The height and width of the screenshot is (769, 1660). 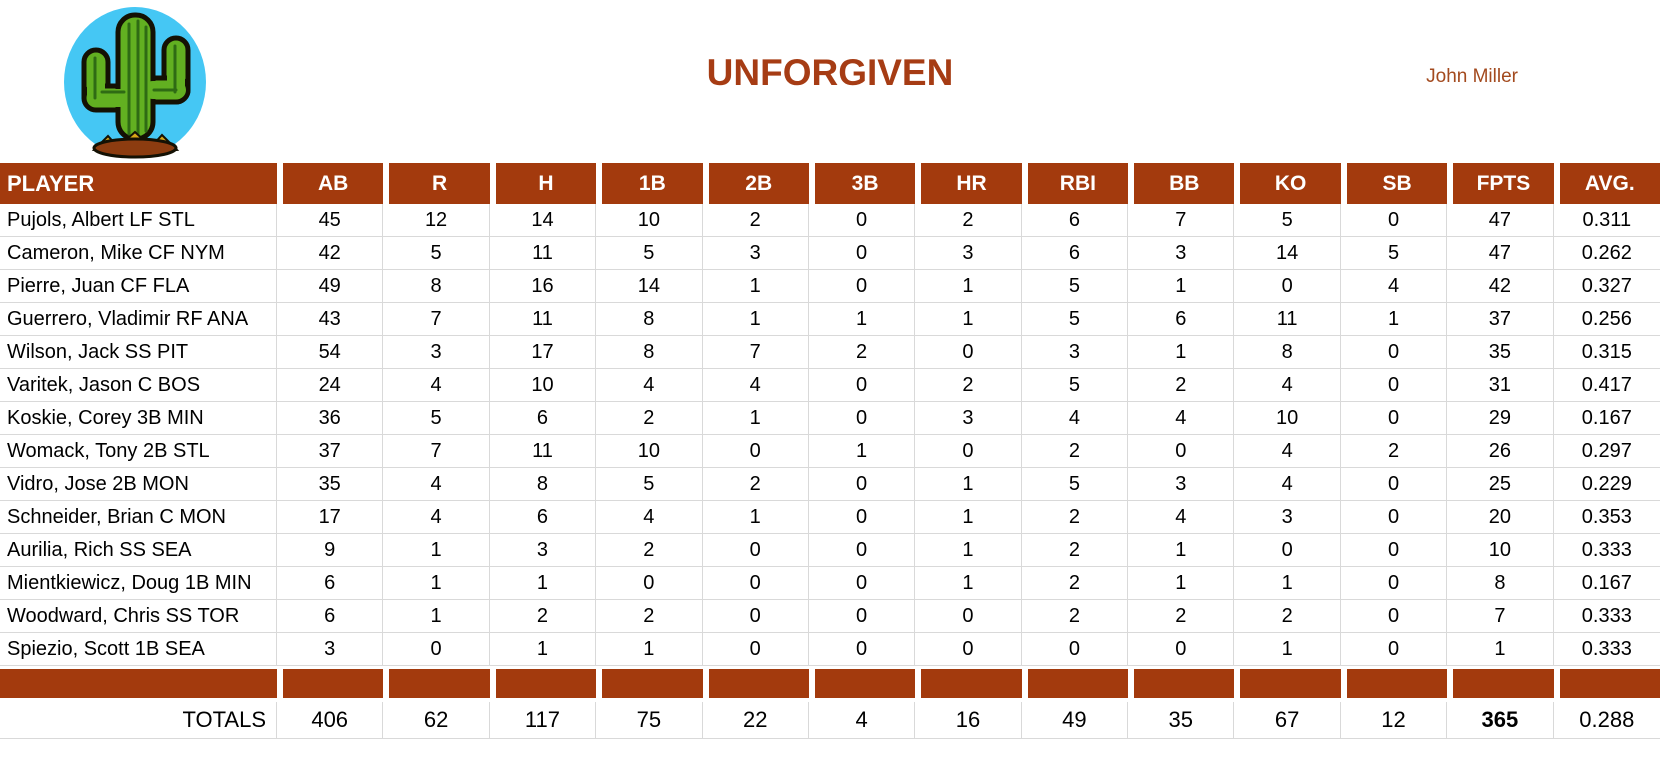 I want to click on table-row: Spiezio, Scott 1B SEA 3 0 1 1 0 0 0 0 0 1 0 1 0.333, so click(x=830, y=649).